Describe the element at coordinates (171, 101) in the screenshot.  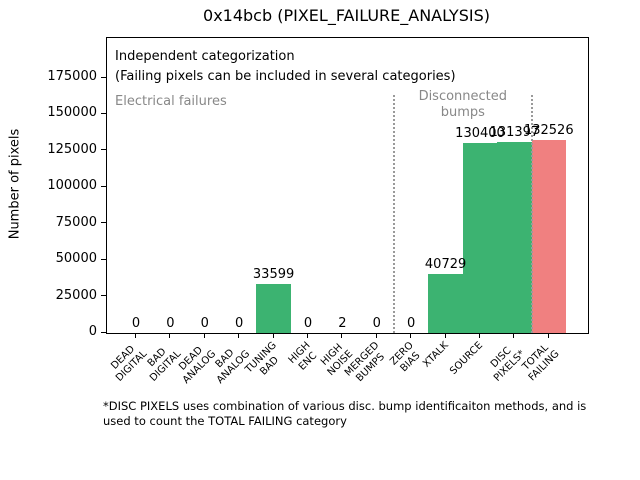
I see `annotation-electrical-failures: Electrical failures` at that location.